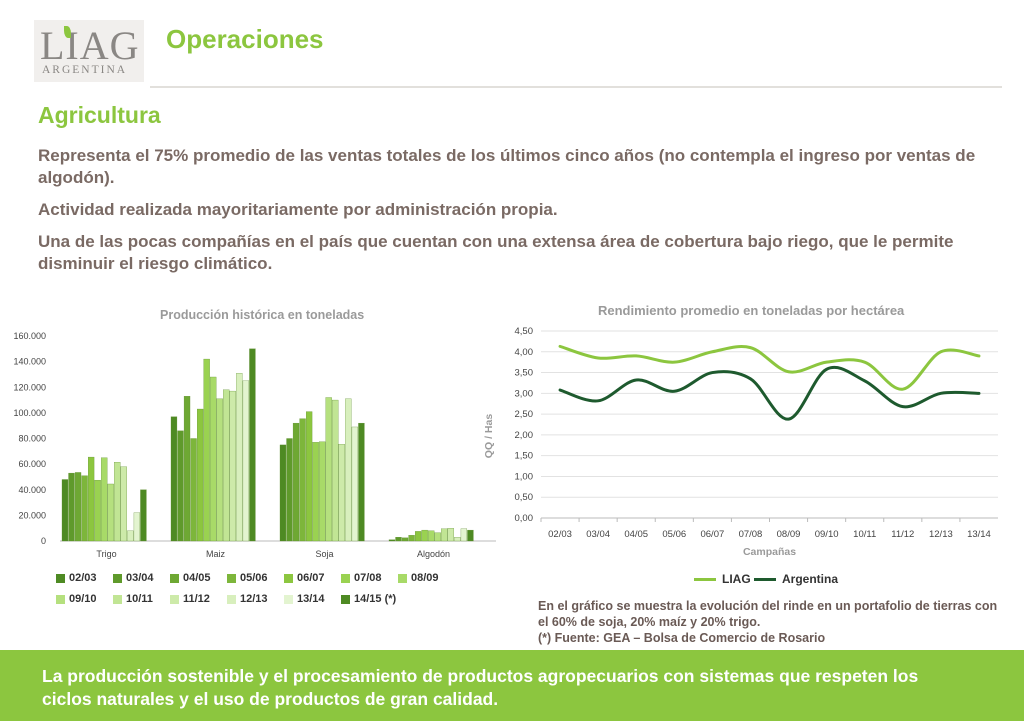 This screenshot has height=721, width=1024. I want to click on bar-algodón-1213, so click(457, 539).